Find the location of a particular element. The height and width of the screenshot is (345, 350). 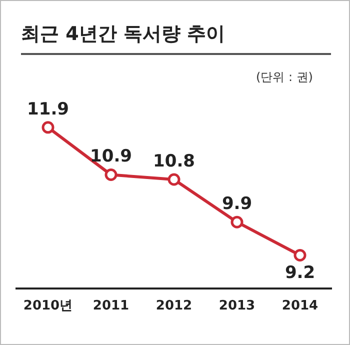

x-tick-label: 2010년 is located at coordinates (48, 306).